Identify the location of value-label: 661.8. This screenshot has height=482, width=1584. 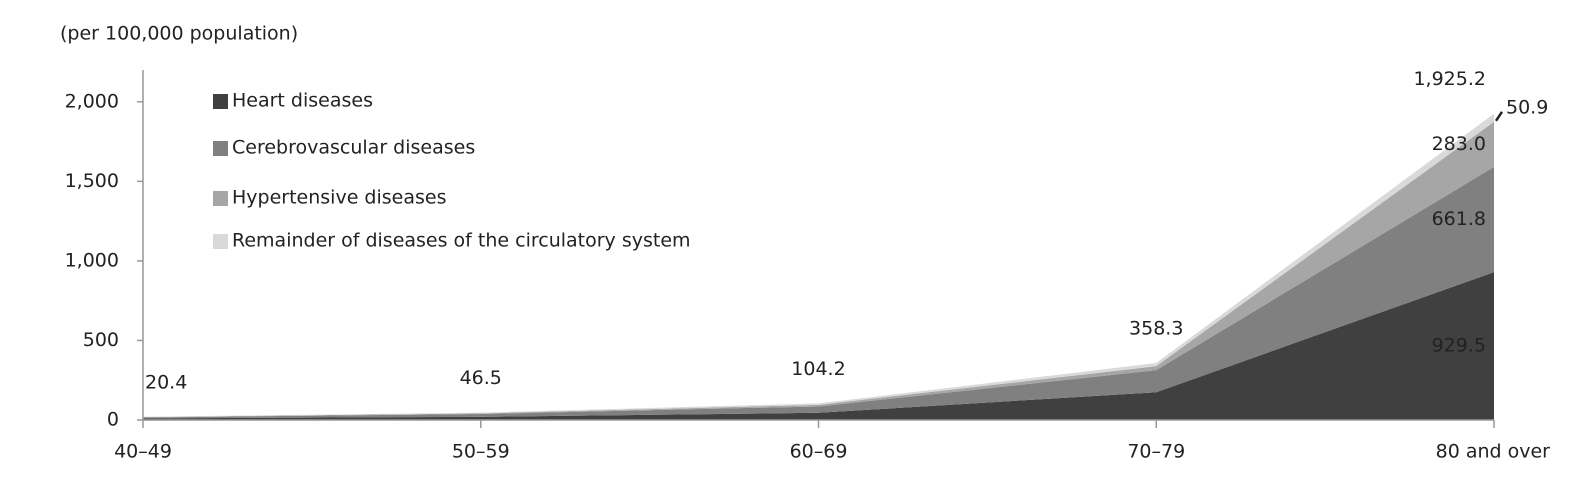
(1459, 219).